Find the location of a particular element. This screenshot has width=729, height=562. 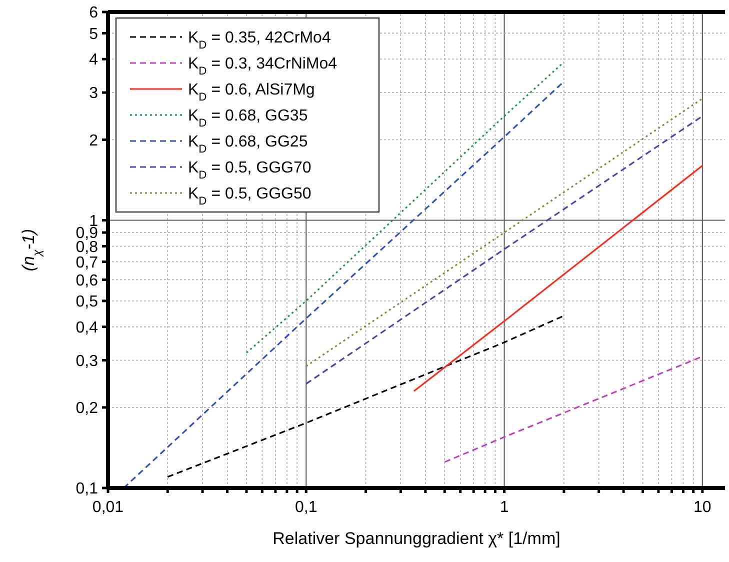

y-tick-label: 0,7 is located at coordinates (87, 263).